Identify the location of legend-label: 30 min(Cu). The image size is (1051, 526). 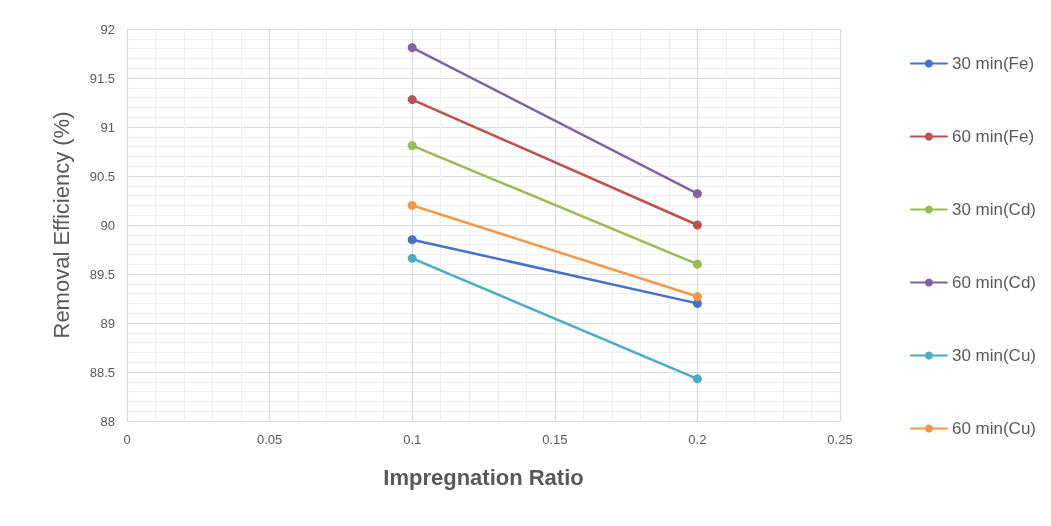
(994, 355).